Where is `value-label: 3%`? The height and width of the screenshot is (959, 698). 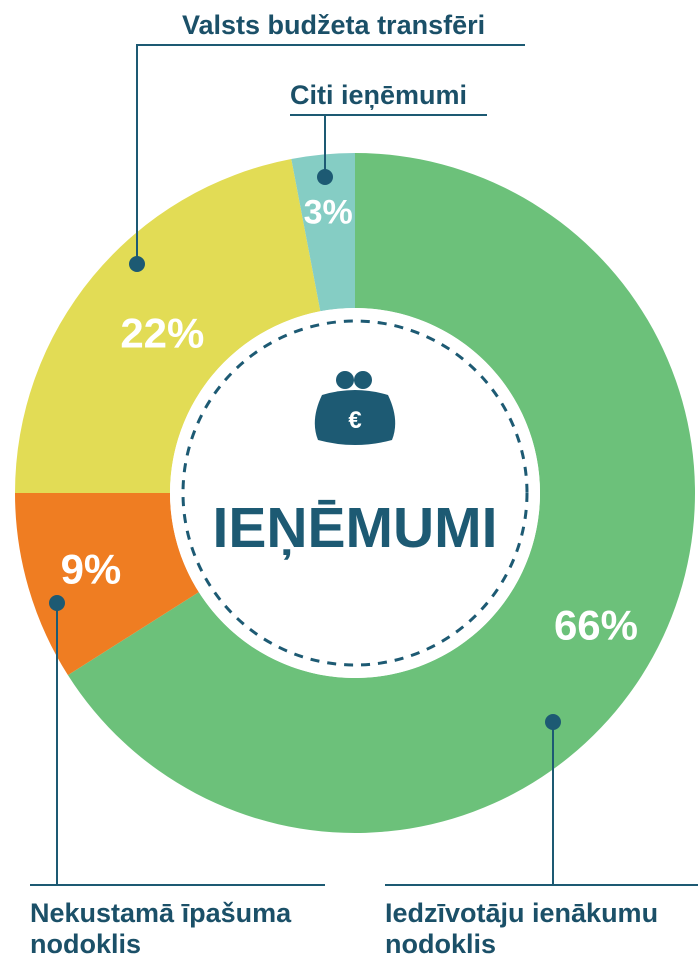 value-label: 3% is located at coordinates (328, 212).